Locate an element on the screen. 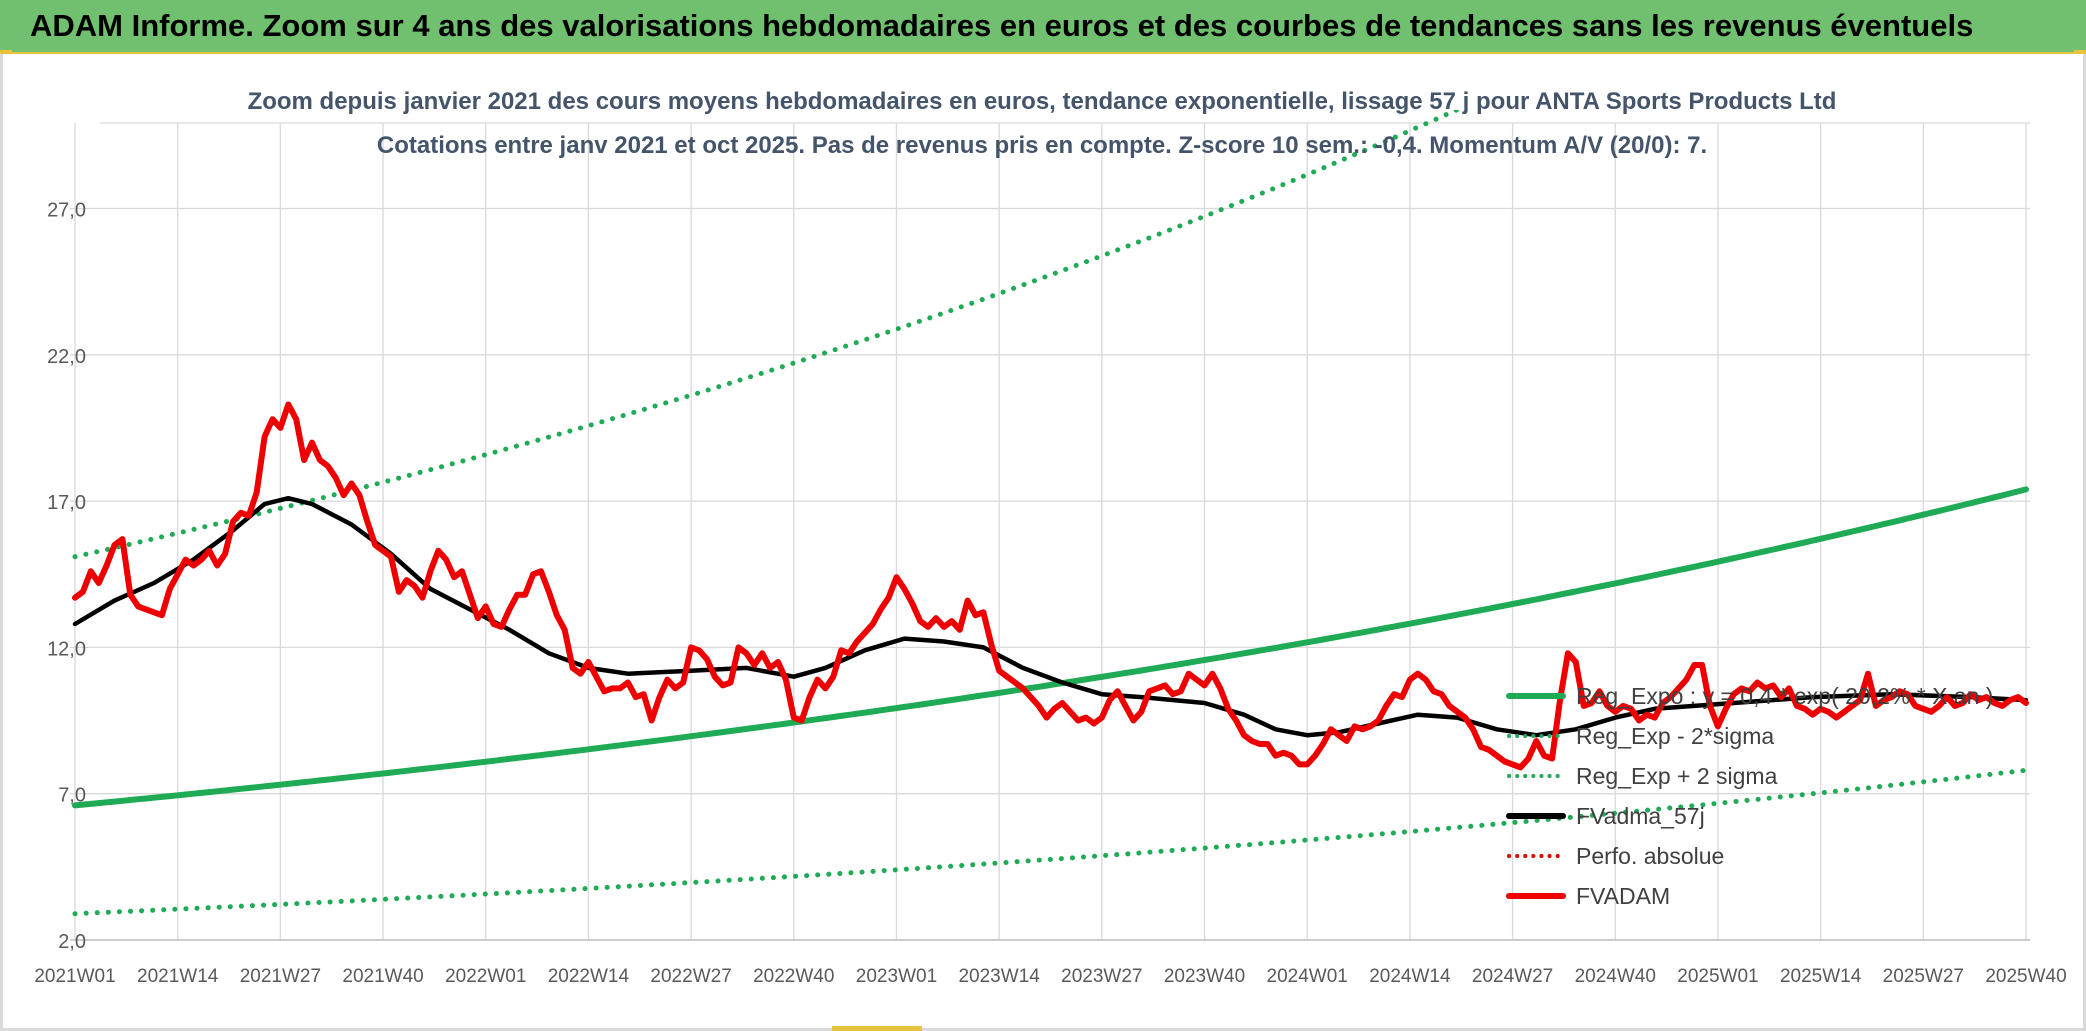 The image size is (2086, 1031). legend-item: FVadma_57j is located at coordinates (1749, 816).